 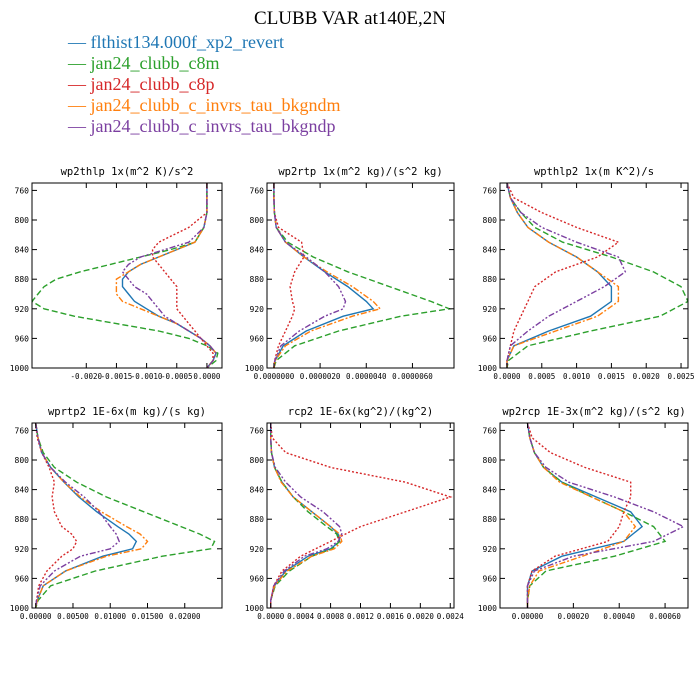 I want to click on x-tick-label: 0.0015, so click(x=611, y=376).